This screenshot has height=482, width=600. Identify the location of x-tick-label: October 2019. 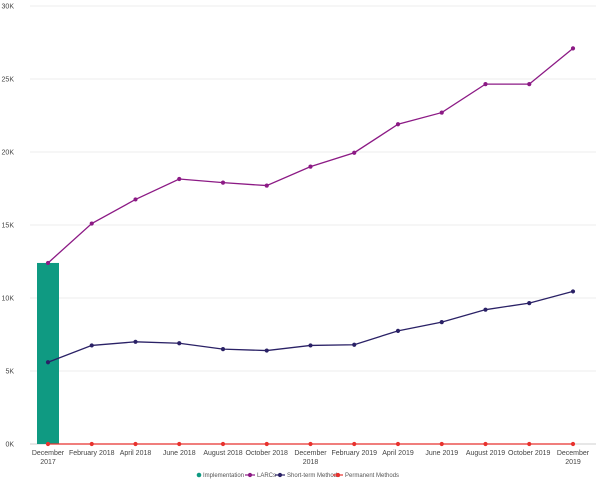
(529, 453).